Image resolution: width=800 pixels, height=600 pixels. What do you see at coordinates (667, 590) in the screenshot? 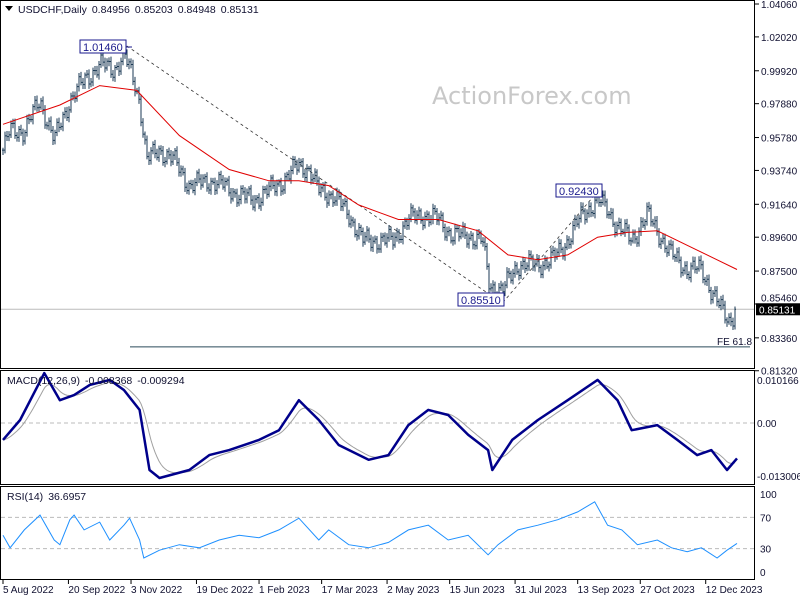
I see `date-tick-label: 27 Oct 2023` at bounding box center [667, 590].